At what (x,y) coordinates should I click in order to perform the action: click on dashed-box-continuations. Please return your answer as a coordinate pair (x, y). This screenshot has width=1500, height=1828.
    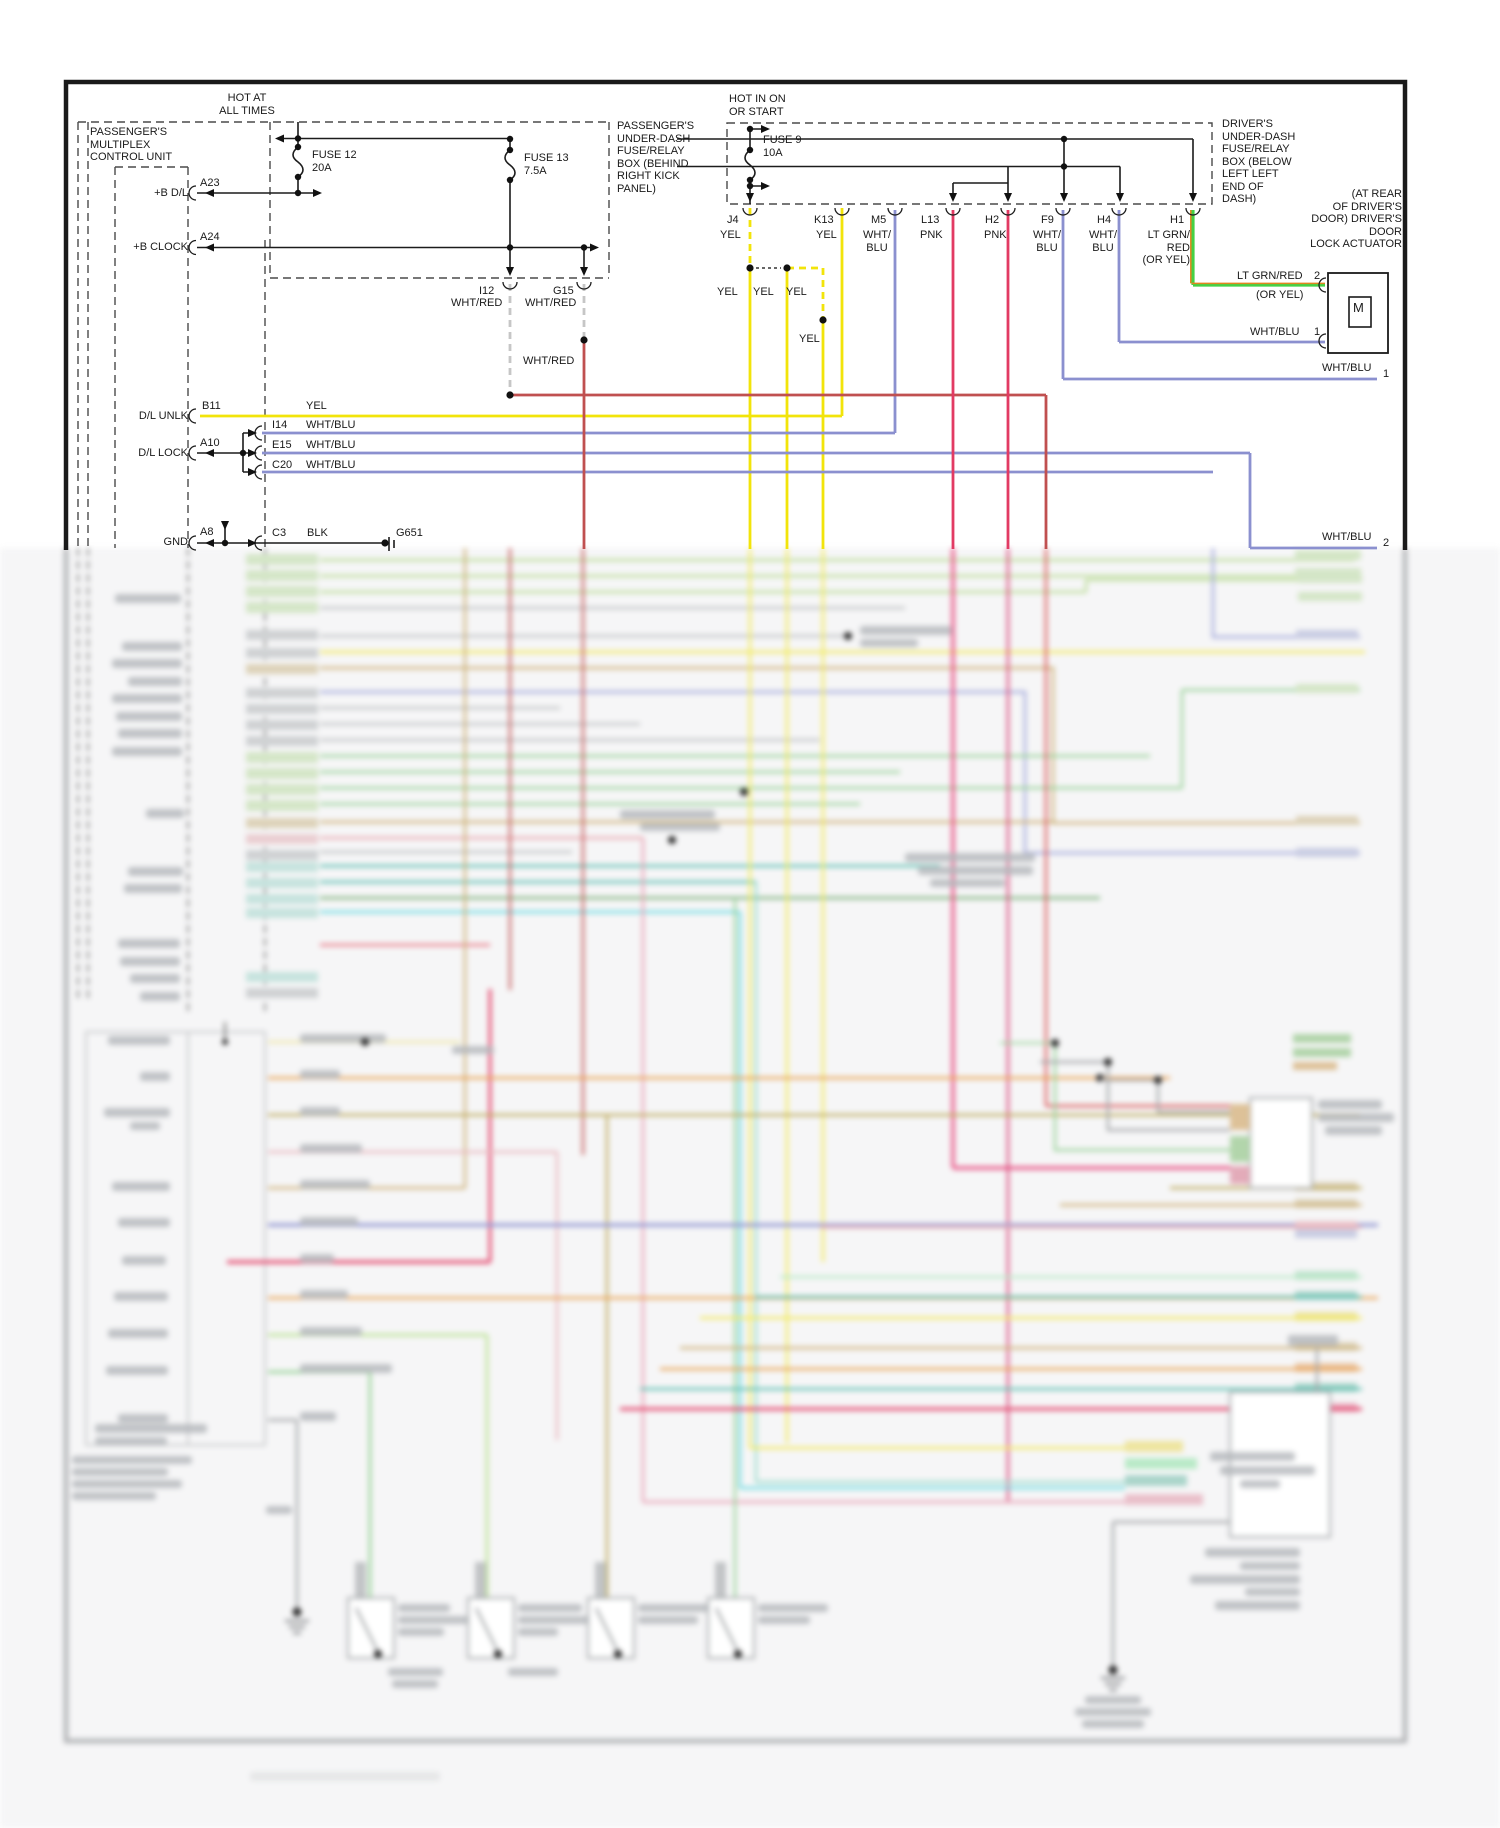
    Looking at the image, I should click on (171, 781).